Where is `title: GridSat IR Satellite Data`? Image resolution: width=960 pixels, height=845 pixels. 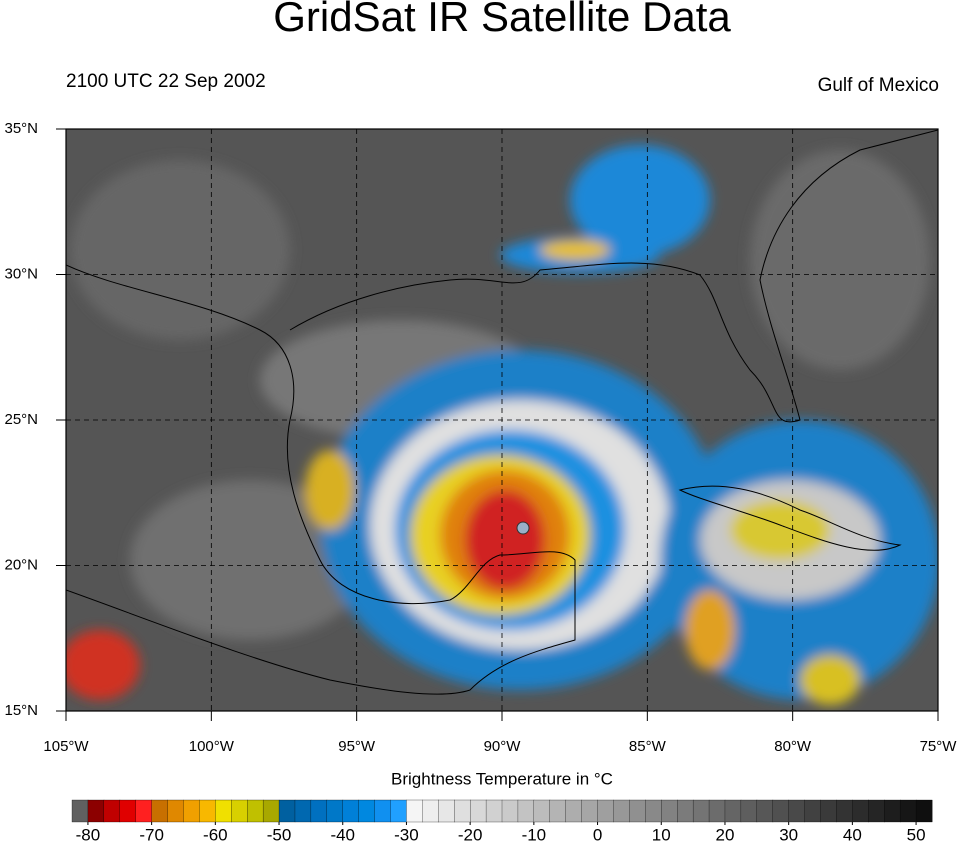 title: GridSat IR Satellite Data is located at coordinates (502, 20).